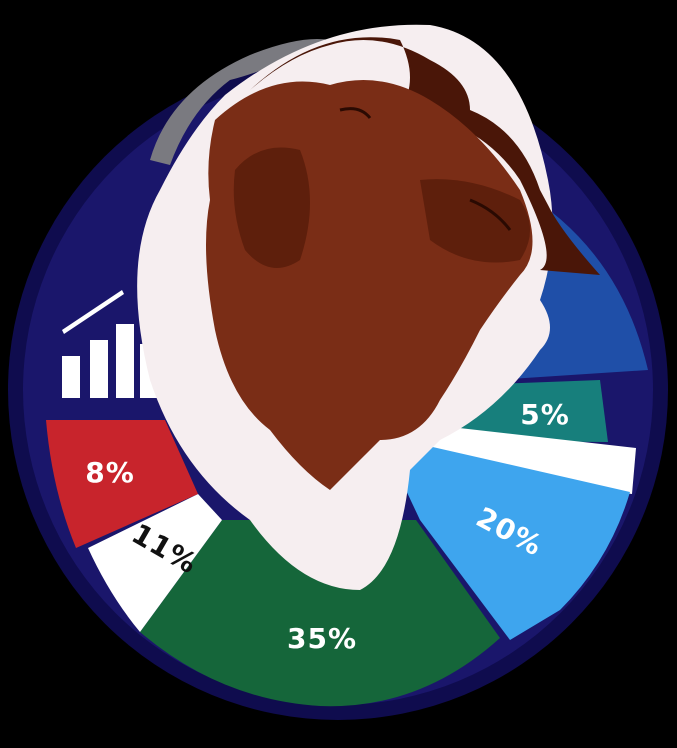 The height and width of the screenshot is (748, 677). What do you see at coordinates (110, 472) in the screenshot?
I see `pie-slice-label: 8%` at bounding box center [110, 472].